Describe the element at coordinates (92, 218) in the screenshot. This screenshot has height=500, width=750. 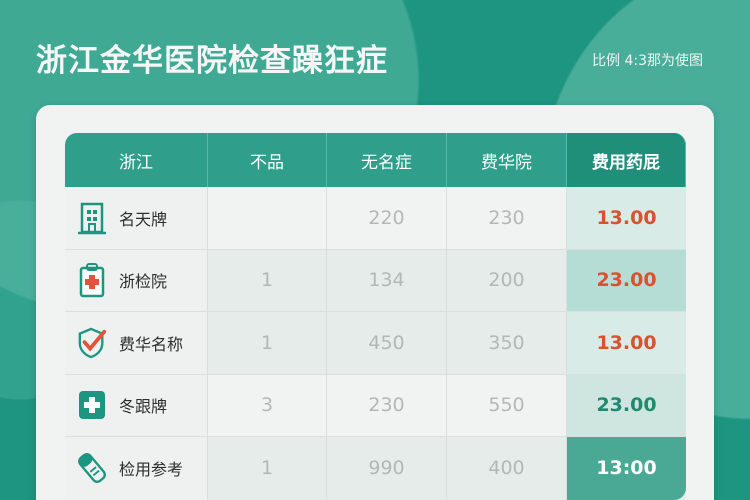
I see `building-icon` at that location.